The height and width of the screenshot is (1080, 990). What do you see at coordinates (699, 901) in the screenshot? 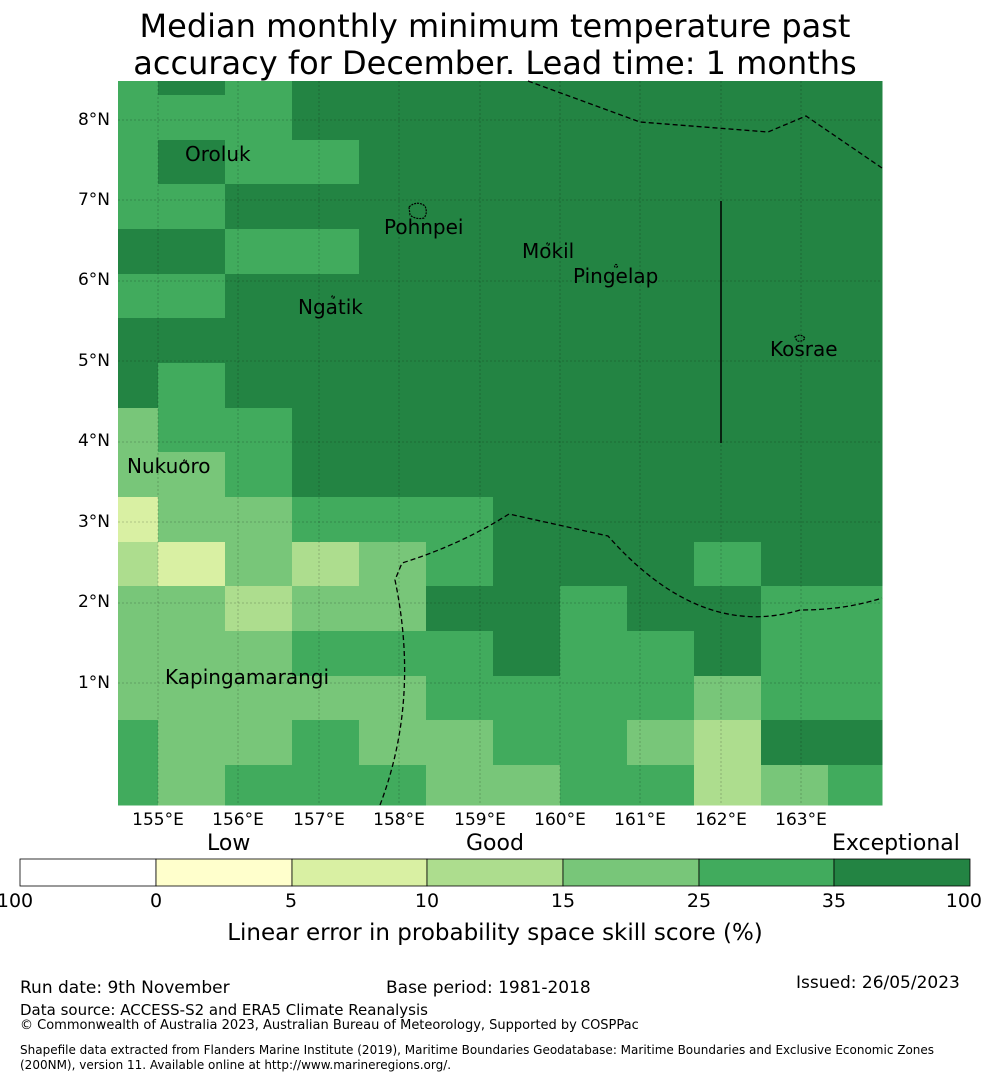
I see `colorbar-tick: 25` at bounding box center [699, 901].